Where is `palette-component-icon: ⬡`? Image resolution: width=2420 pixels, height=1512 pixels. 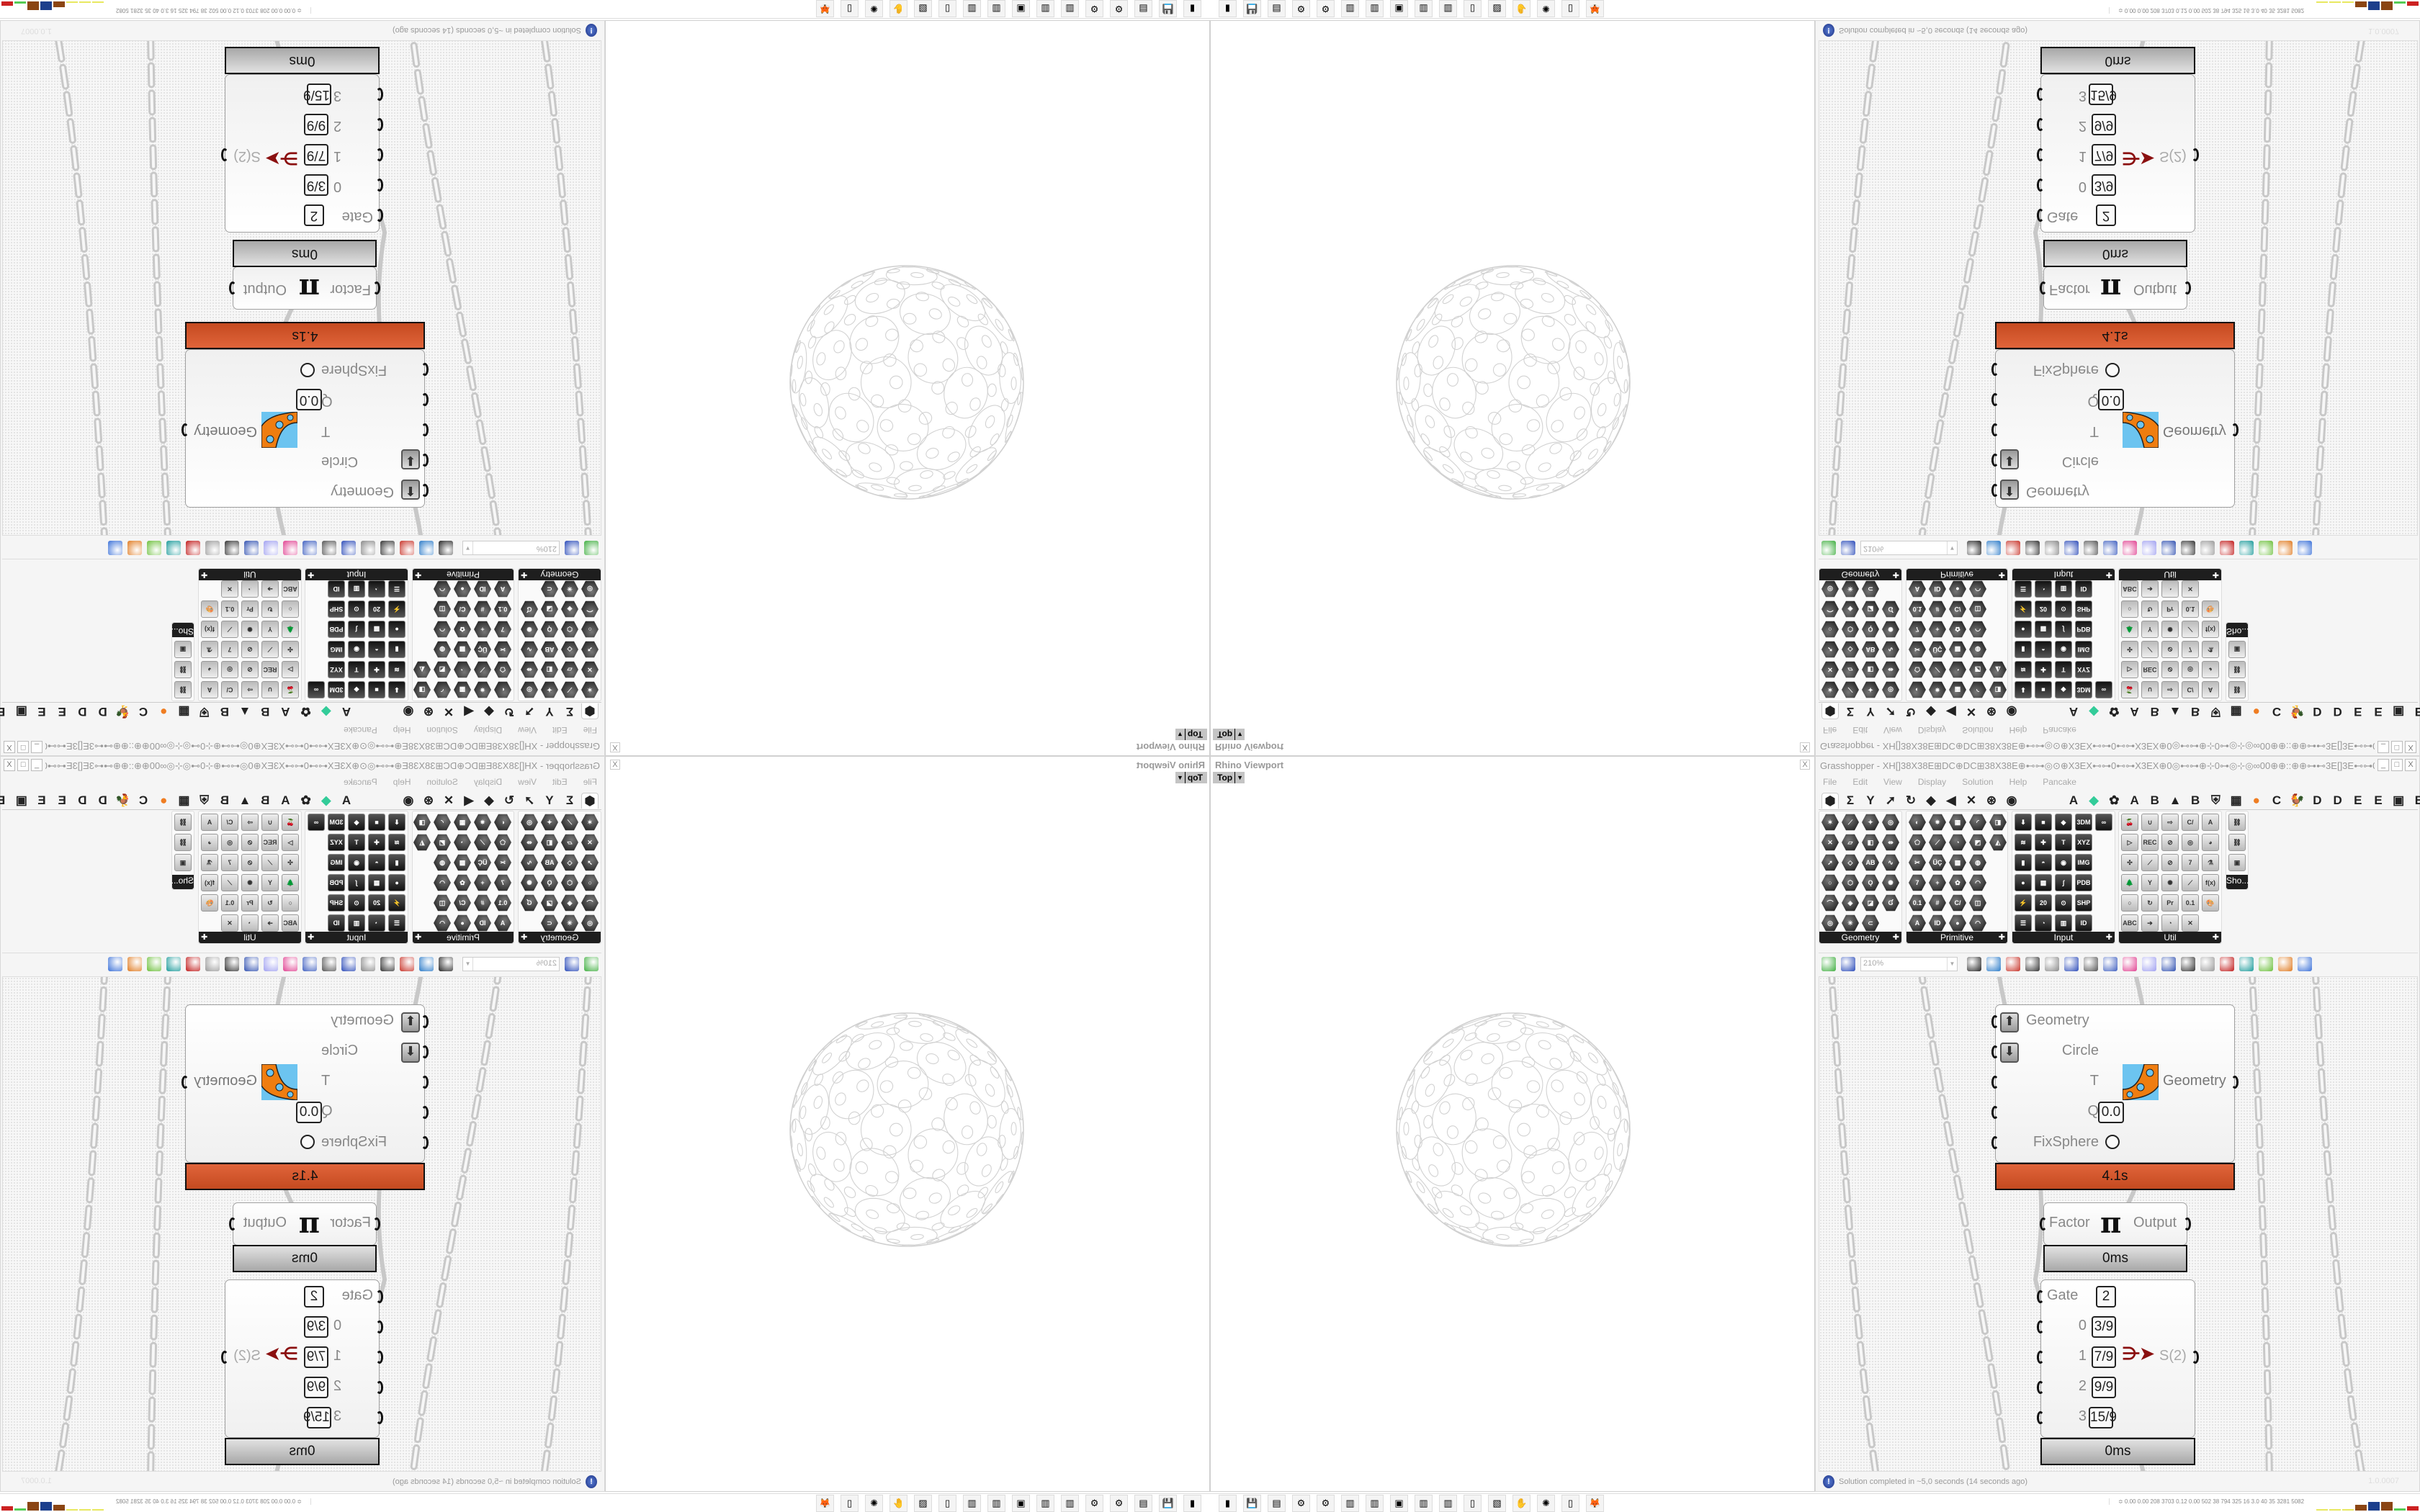
palette-component-icon: ⬡ is located at coordinates (569, 629).